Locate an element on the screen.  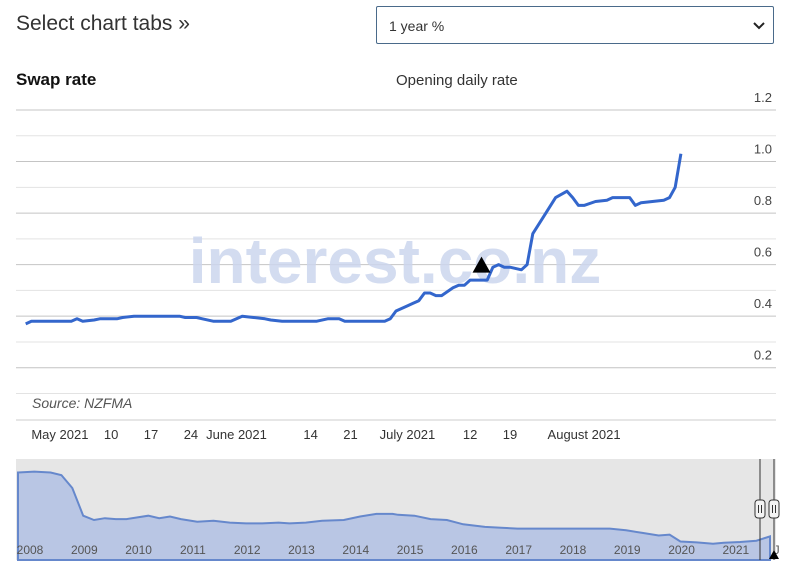
navigator-year-label: 2009 is located at coordinates (84, 550).